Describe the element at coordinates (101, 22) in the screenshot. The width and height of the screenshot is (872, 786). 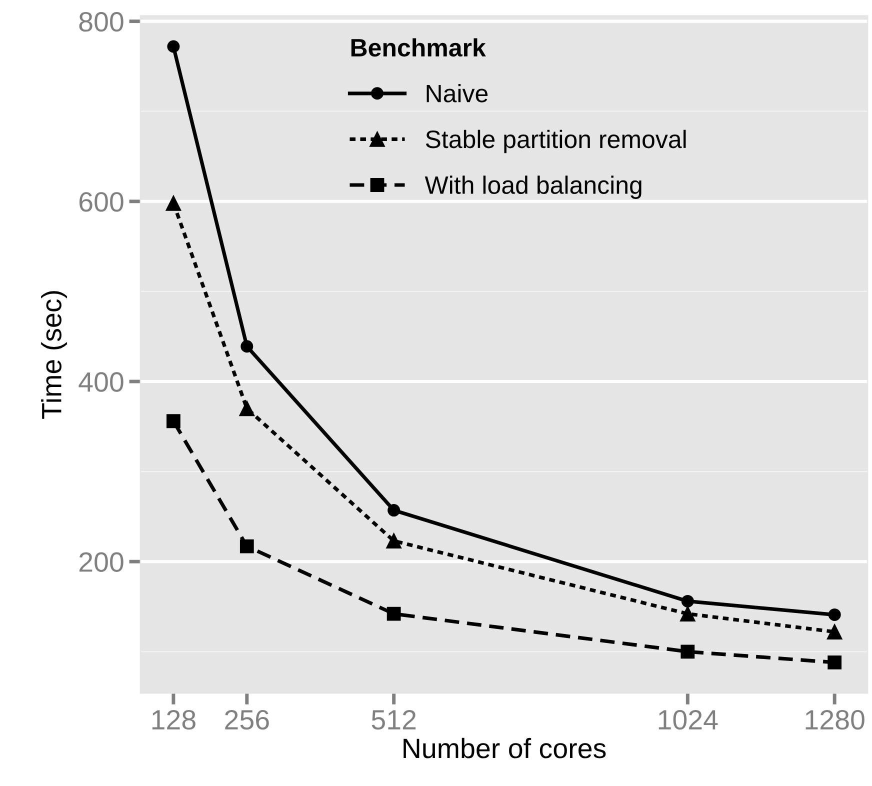
I see `y-tick-label: 800` at that location.